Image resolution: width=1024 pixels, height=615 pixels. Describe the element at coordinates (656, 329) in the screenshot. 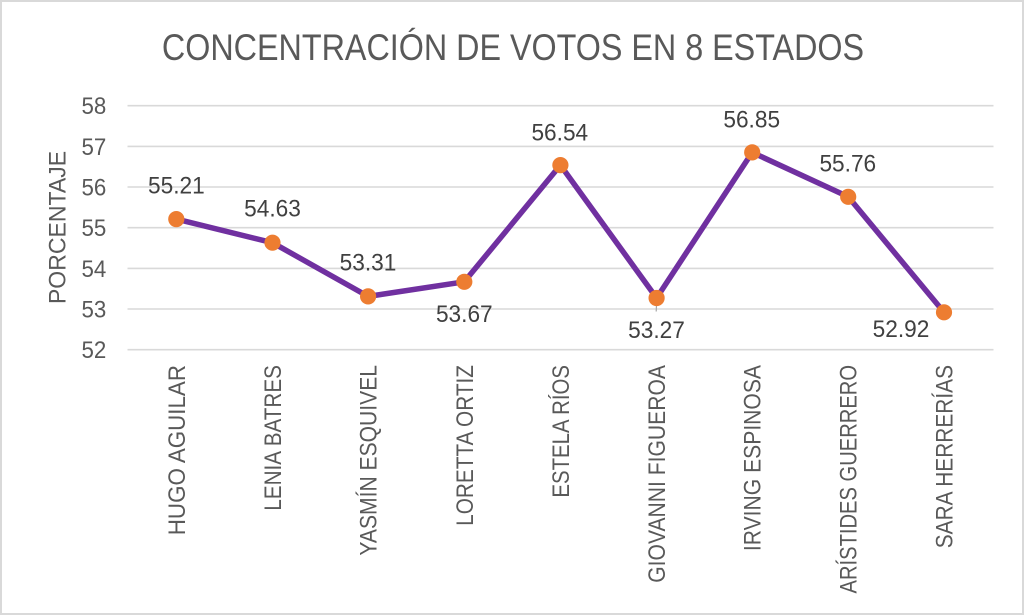

I see `svg-text: 53.27` at that location.